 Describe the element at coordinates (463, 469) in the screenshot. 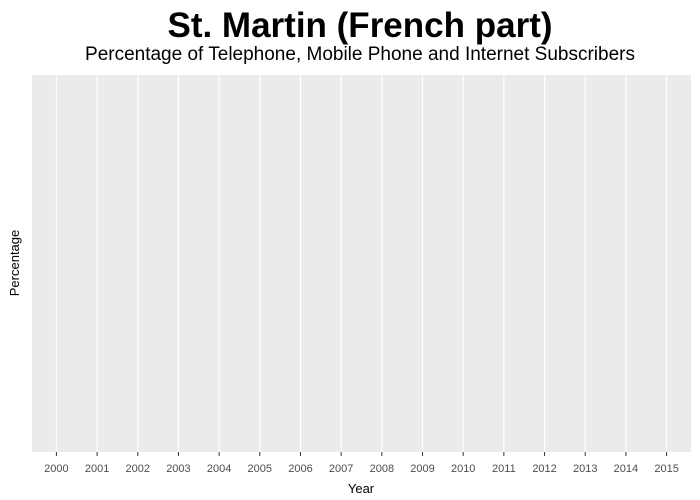

I see `x-tick-label: 2010` at that location.